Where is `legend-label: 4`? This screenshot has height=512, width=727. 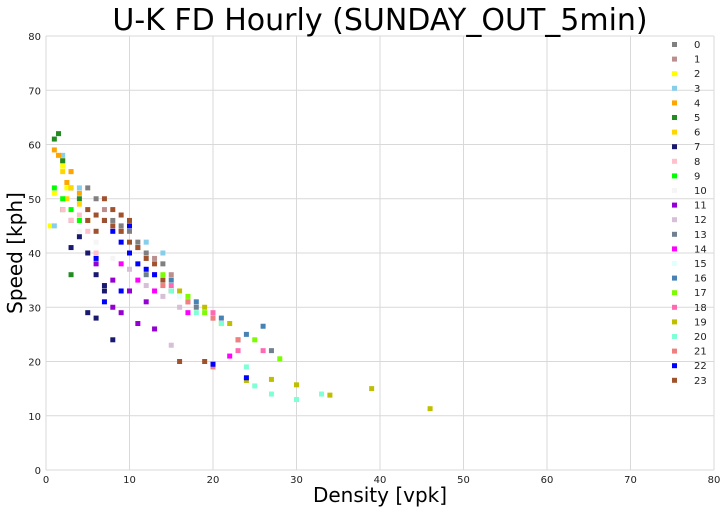 legend-label: 4 is located at coordinates (697, 103).